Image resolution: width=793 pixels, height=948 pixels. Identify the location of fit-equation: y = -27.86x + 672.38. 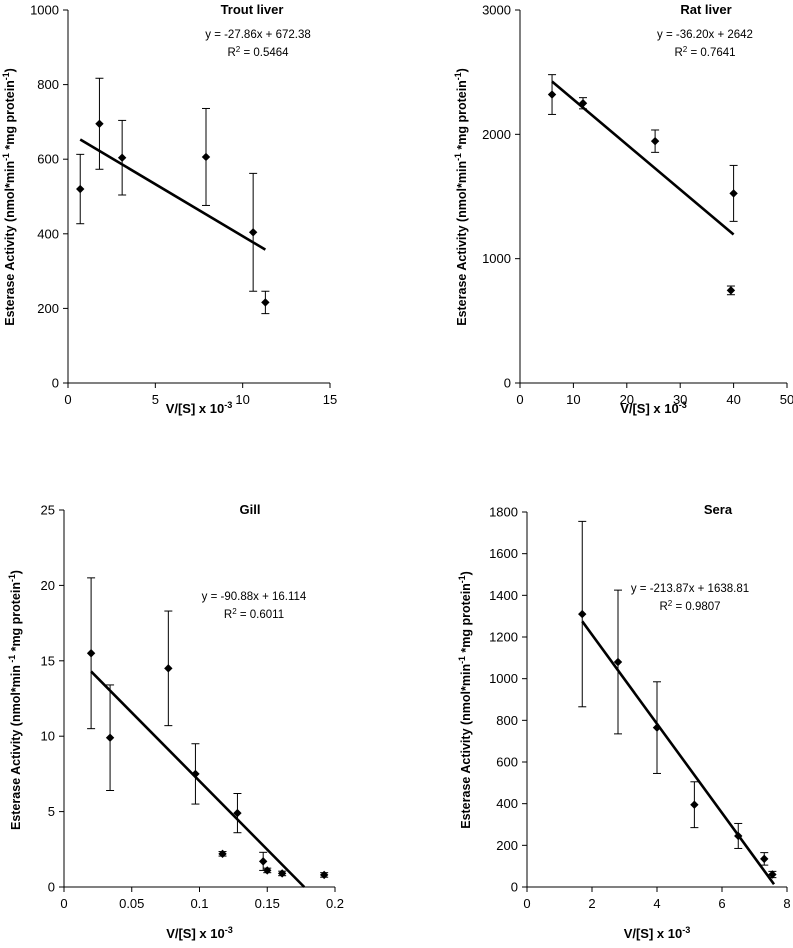
(258, 35).